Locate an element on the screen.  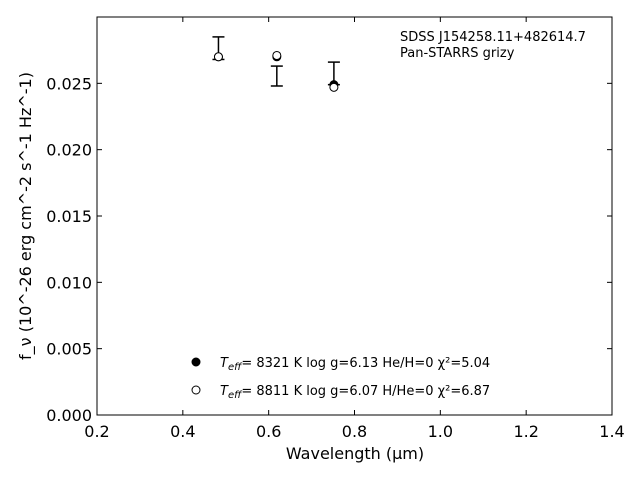
x-tick-label: 1.0 is located at coordinates (440, 431).